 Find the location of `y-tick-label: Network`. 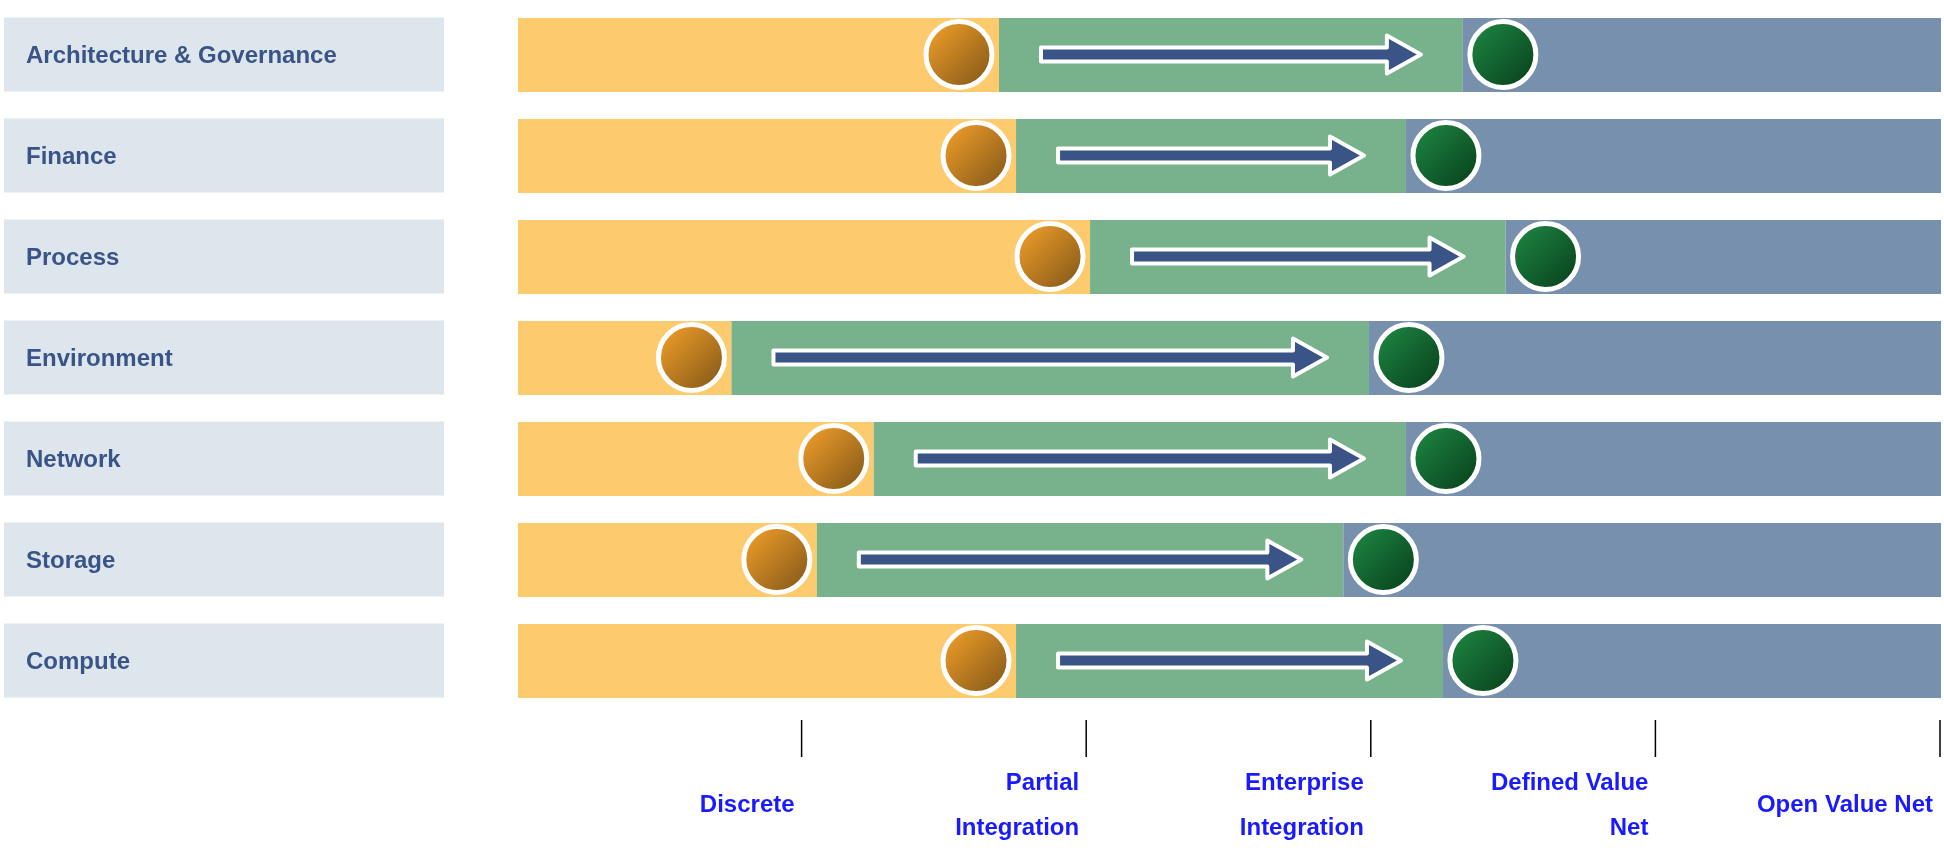

y-tick-label: Network is located at coordinates (74, 458).